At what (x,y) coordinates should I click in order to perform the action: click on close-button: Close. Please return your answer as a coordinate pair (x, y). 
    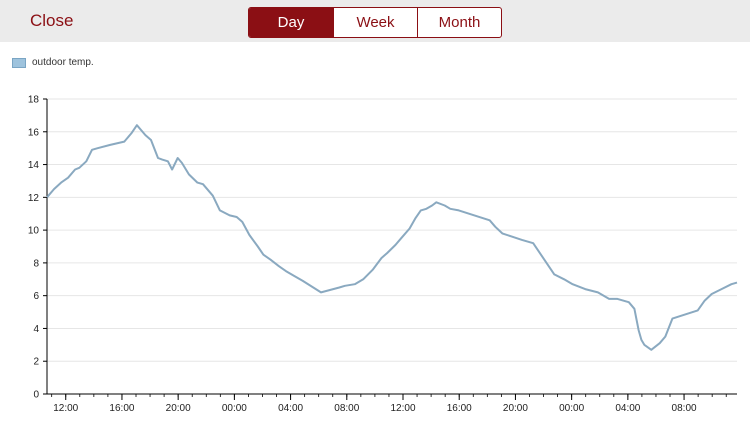
    Looking at the image, I should click on (52, 20).